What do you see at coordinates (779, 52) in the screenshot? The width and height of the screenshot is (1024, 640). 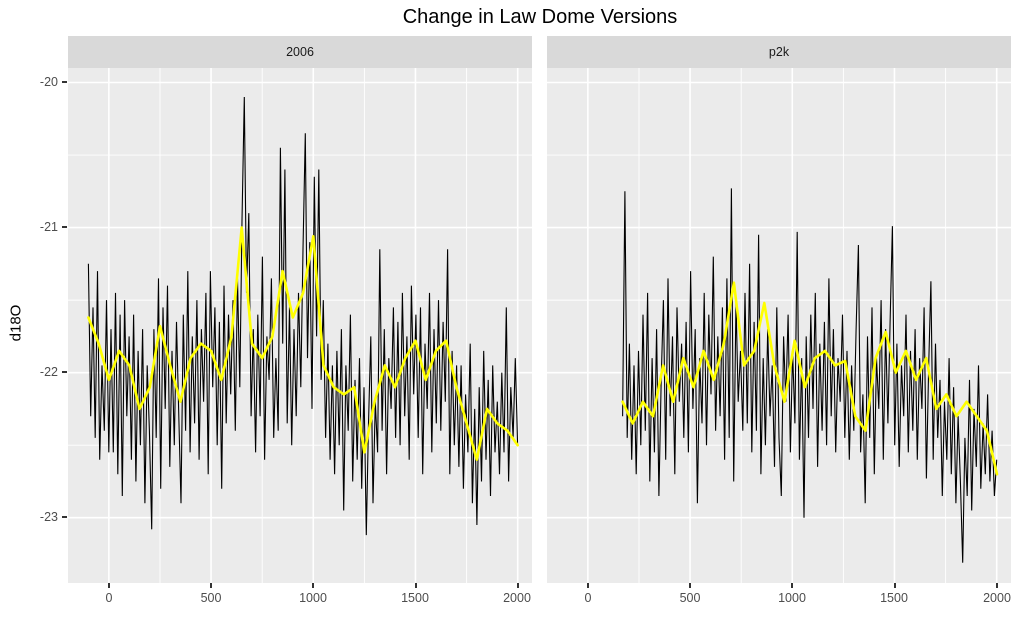 I see `facet-strip-p2k: p2k` at bounding box center [779, 52].